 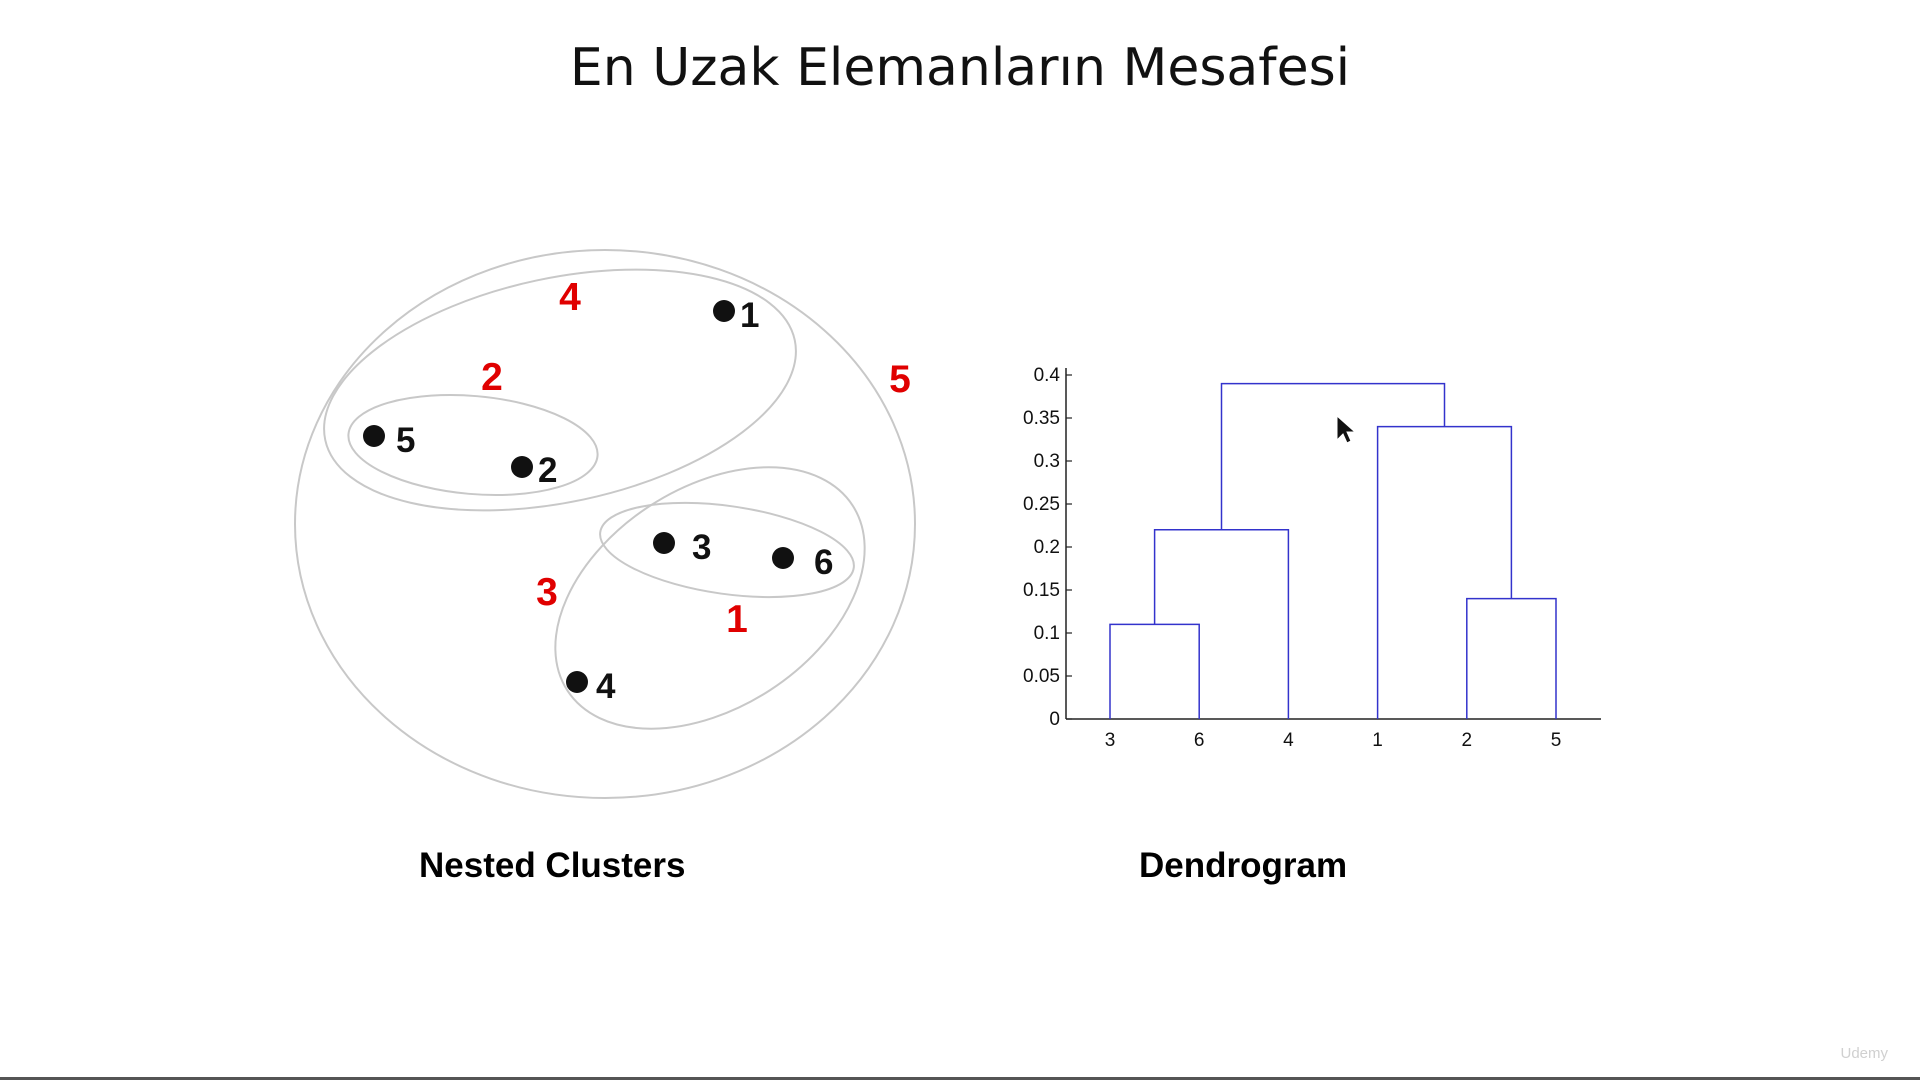 I want to click on dendrogram-chart: 0.4 0.35 0.3 0.25 0.2 0.15 0.1 0.05 0 3 6 4 1 2 5, so click(x=1312, y=558).